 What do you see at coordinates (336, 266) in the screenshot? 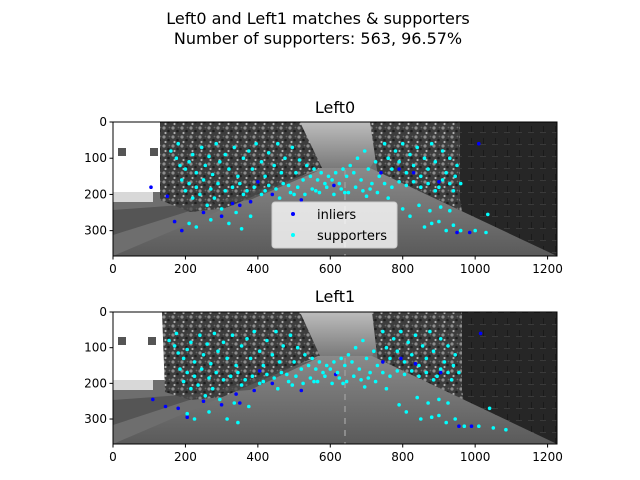
I see `x-axis-left0: 0 200 400 600 800 1000 1200` at bounding box center [336, 266].